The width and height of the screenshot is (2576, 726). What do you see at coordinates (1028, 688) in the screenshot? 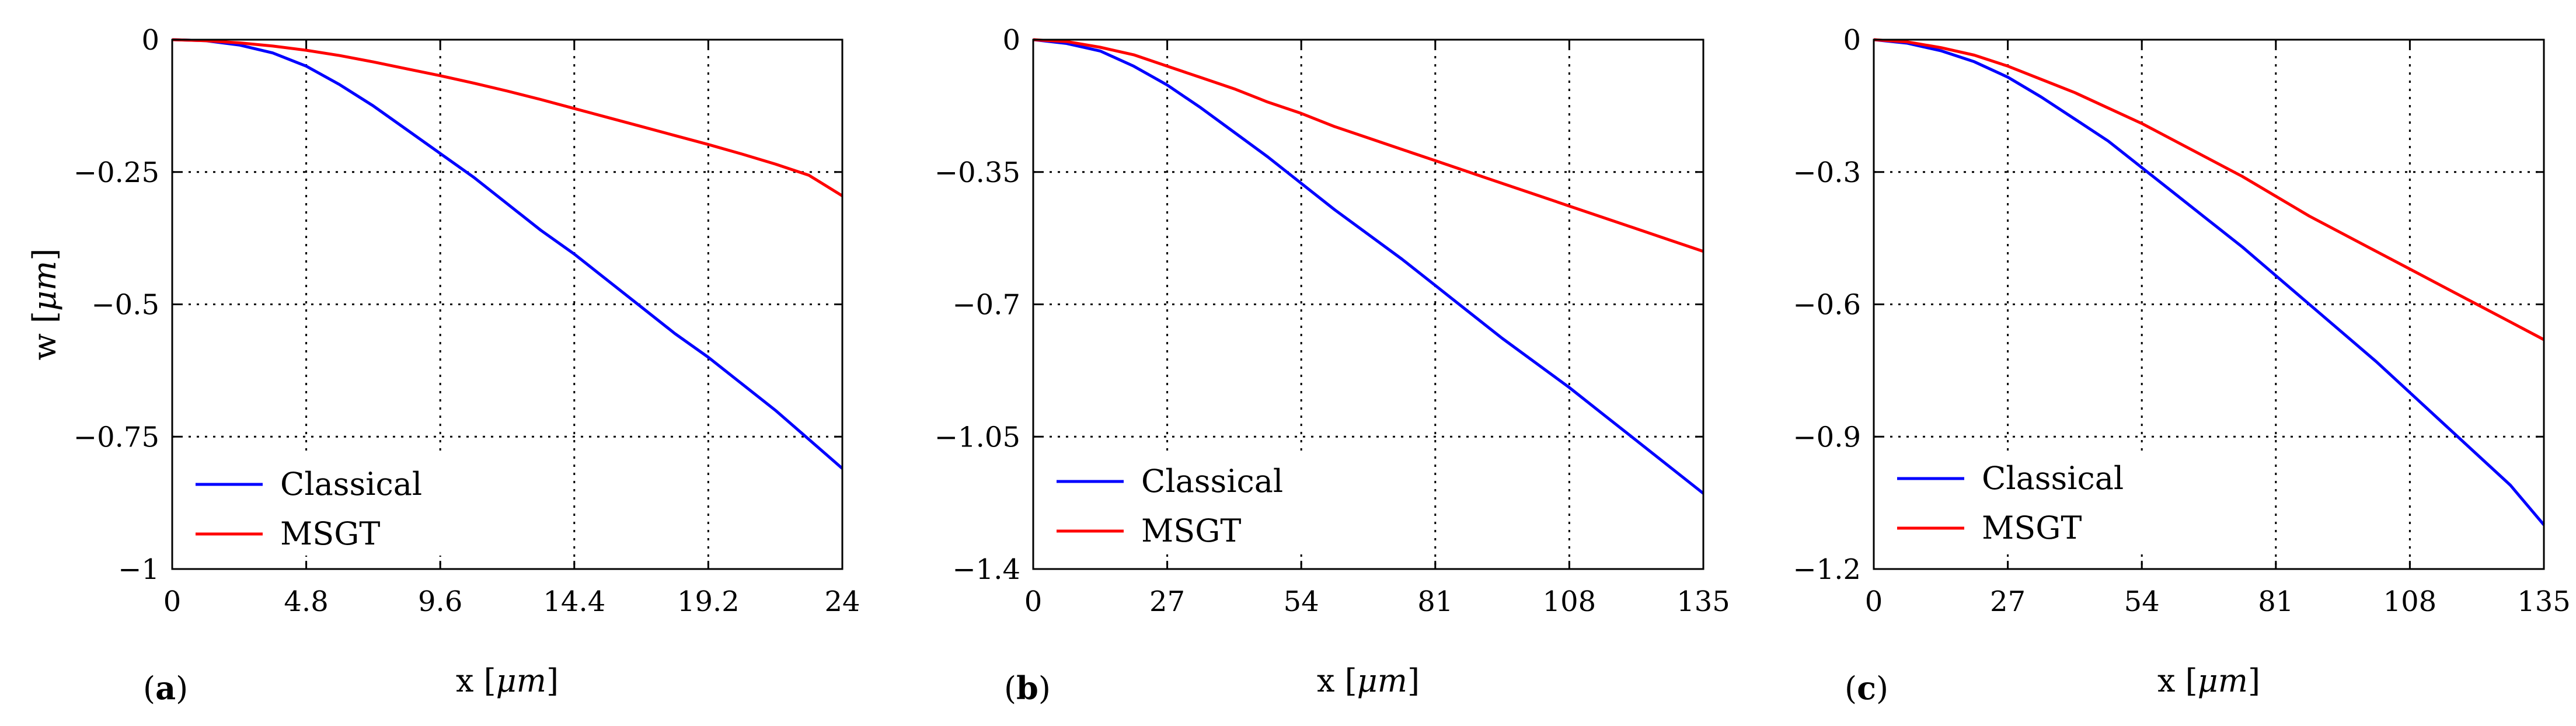
I see `panel-label: (b)` at bounding box center [1028, 688].